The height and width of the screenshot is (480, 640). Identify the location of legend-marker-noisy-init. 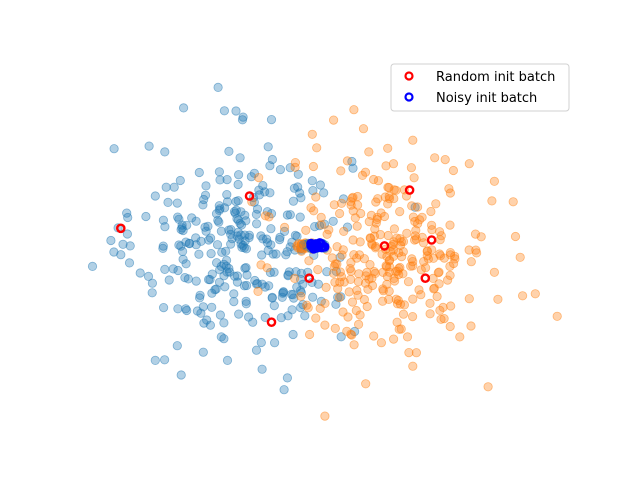
(409, 97).